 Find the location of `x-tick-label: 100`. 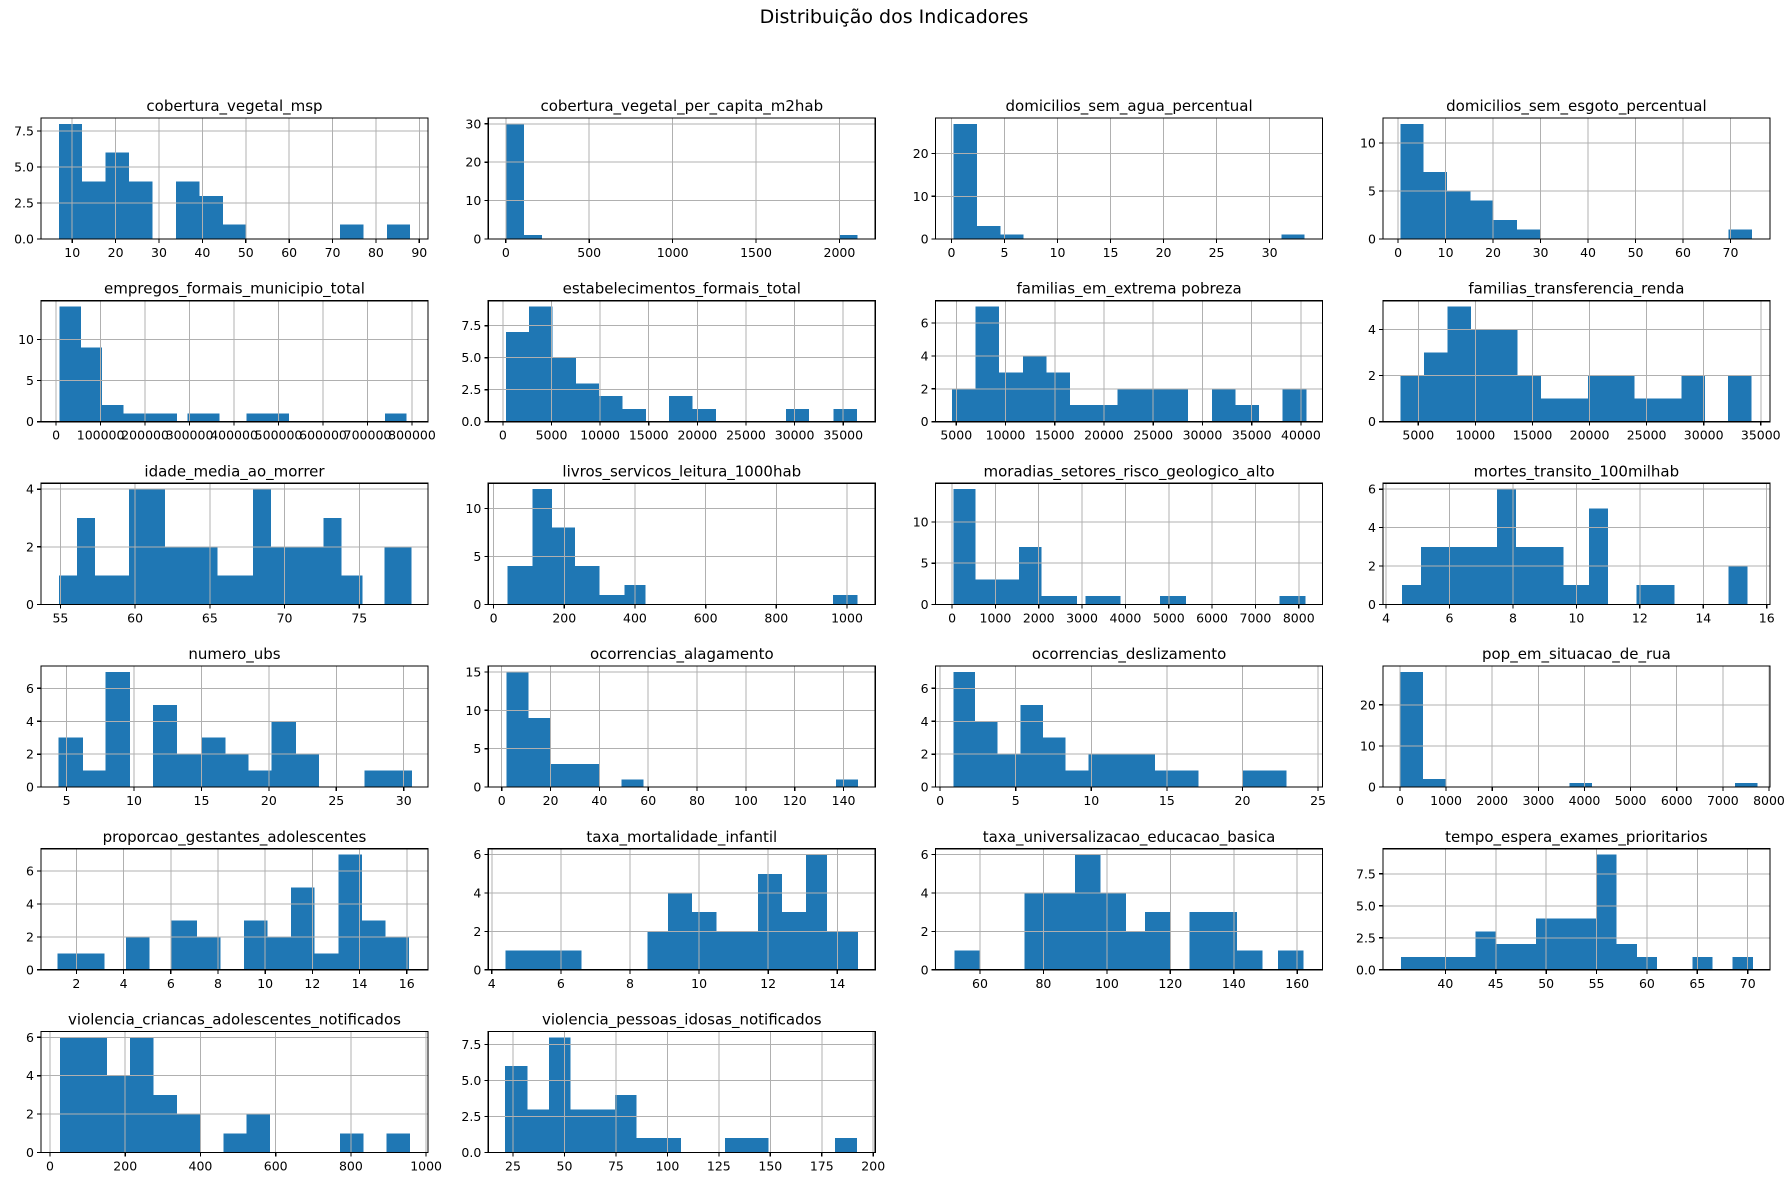

x-tick-label: 100 is located at coordinates (746, 800).